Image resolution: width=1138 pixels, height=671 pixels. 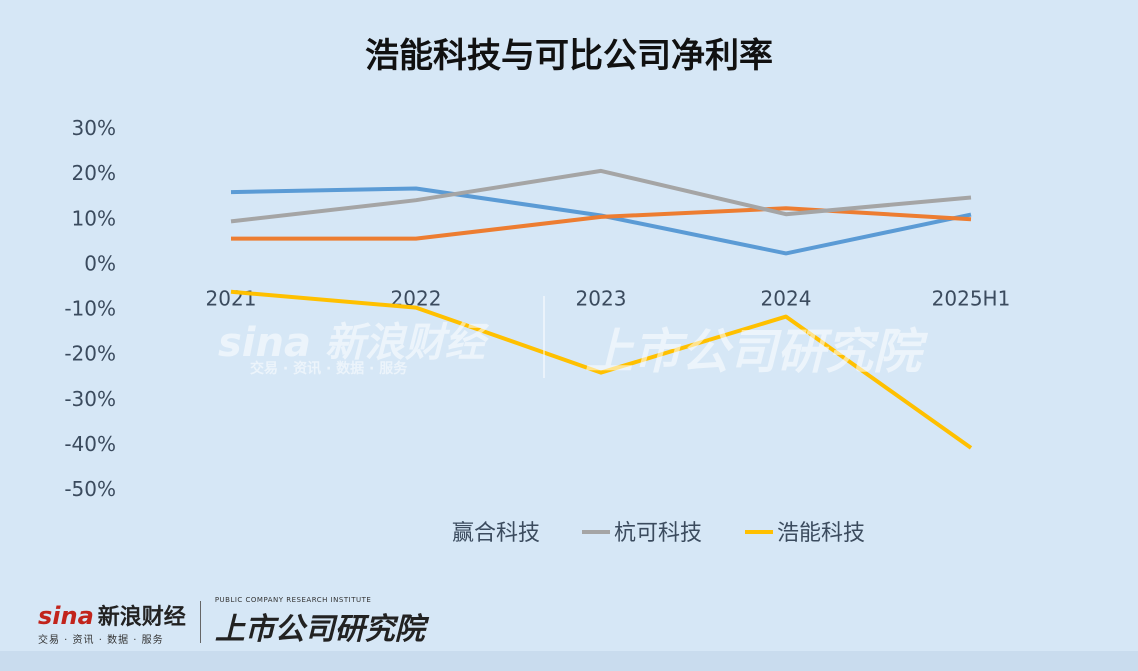 I want to click on legend: 赢合科技 杭可科技 浩能科技, so click(x=658, y=533).